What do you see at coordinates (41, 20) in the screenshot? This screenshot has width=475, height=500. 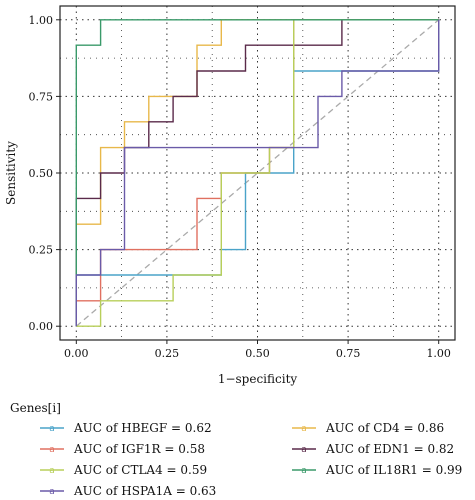 I see `y-tick-label: 1.00` at bounding box center [41, 20].